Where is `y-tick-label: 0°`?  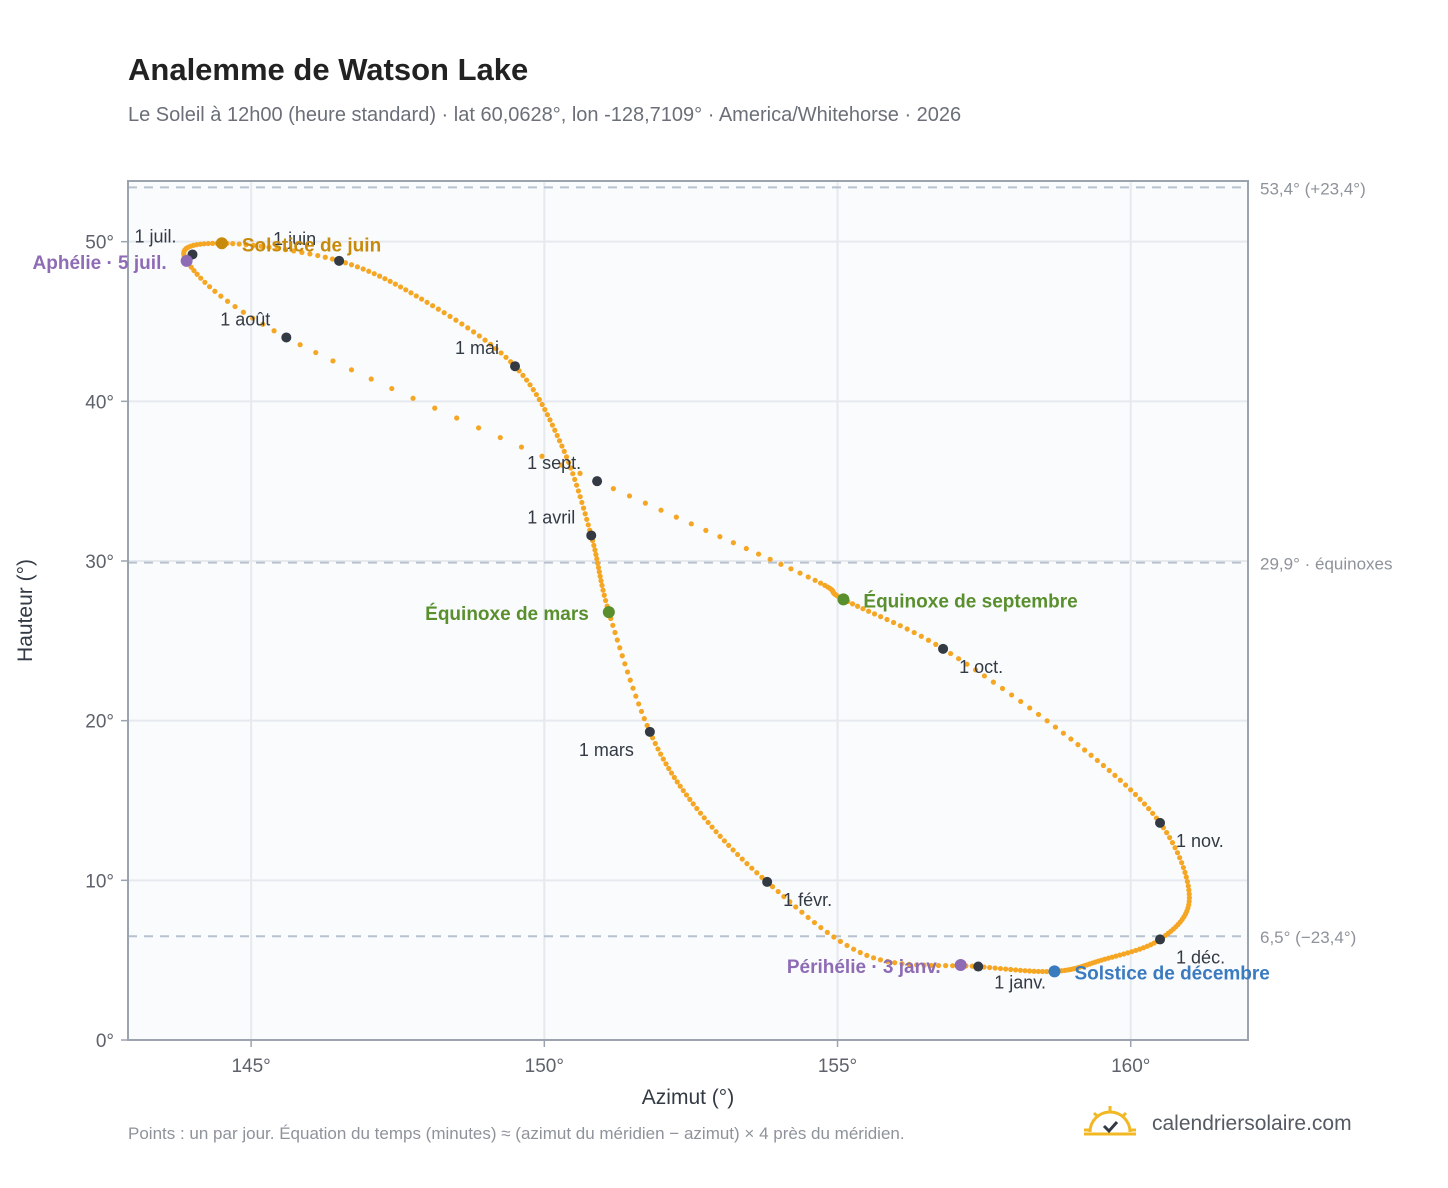 y-tick-label: 0° is located at coordinates (105, 1041).